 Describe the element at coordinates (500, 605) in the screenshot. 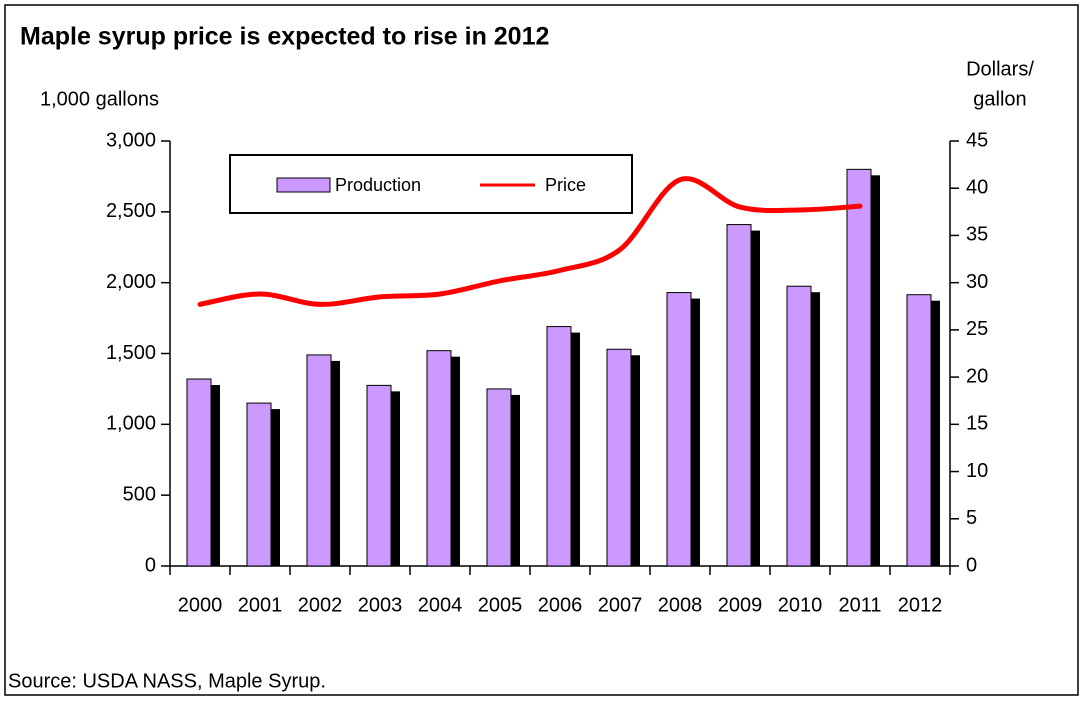

I see `x-tick-label: 2005` at that location.